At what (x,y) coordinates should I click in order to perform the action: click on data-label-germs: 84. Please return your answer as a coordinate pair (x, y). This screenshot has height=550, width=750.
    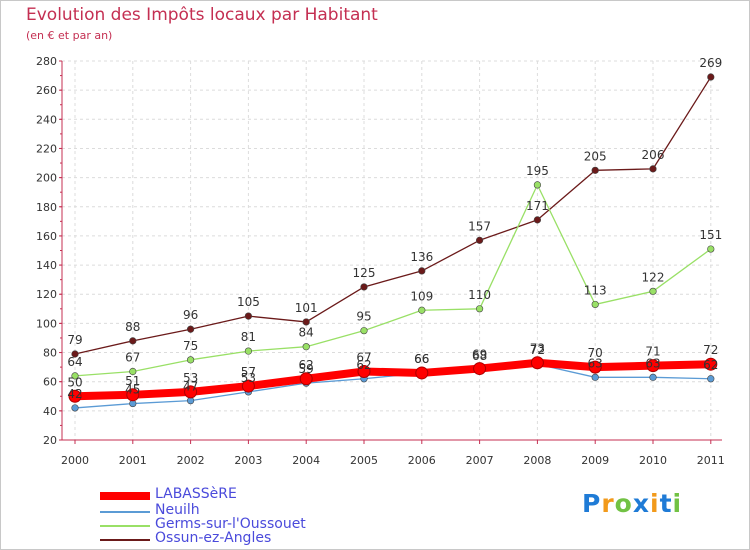
    Looking at the image, I should click on (306, 333).